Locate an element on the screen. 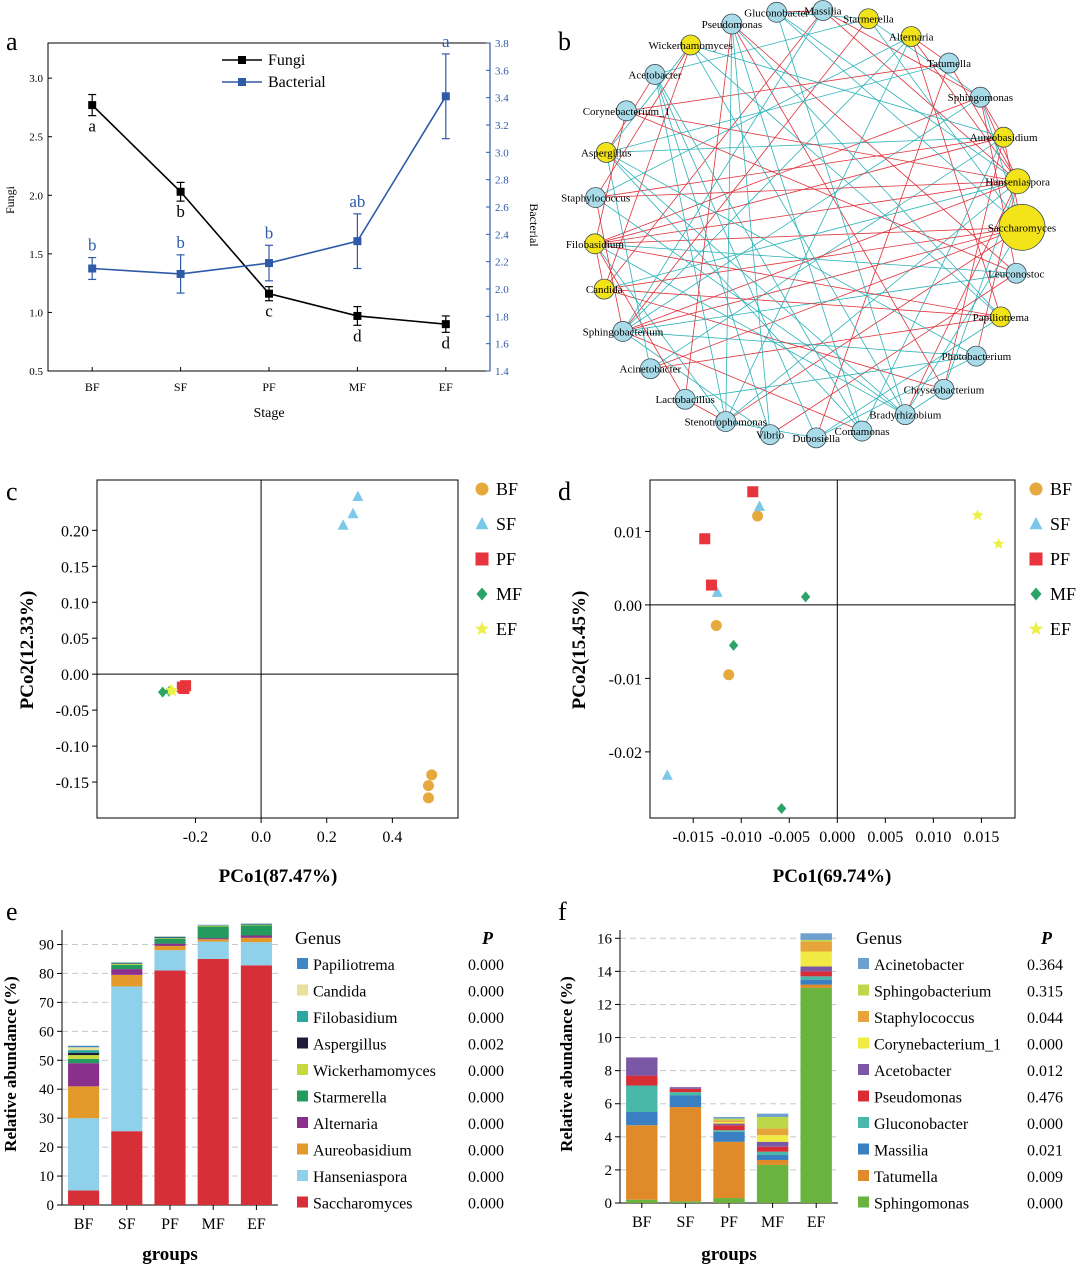 This screenshot has width=1080, height=1266. node-label: Tatumella is located at coordinates (949, 64).